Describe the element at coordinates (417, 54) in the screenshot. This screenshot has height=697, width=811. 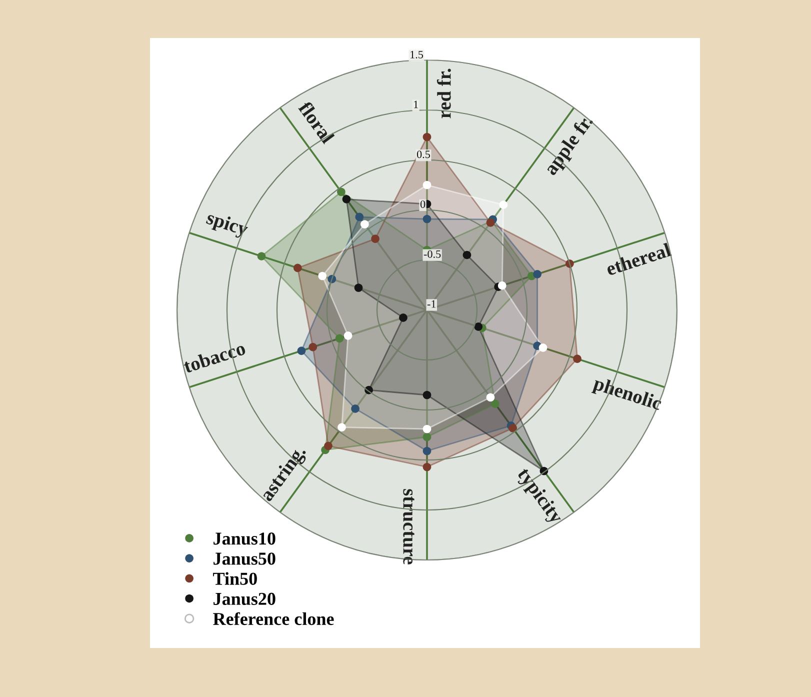
I see `y-tick-label: 1.5` at that location.